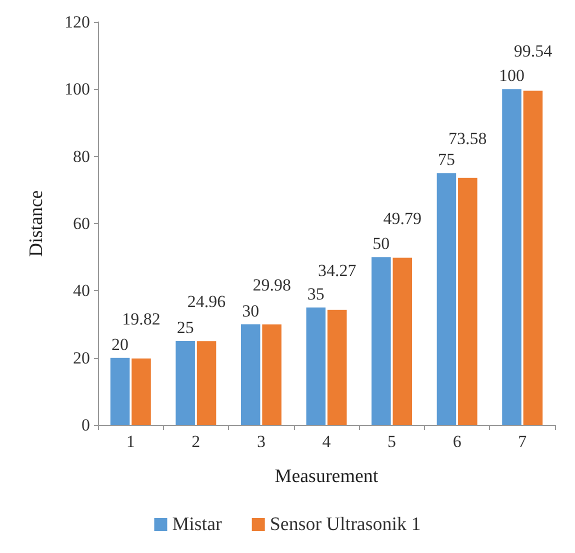 The height and width of the screenshot is (553, 575). Describe the element at coordinates (81, 290) in the screenshot. I see `y-tick-label: 40` at that location.